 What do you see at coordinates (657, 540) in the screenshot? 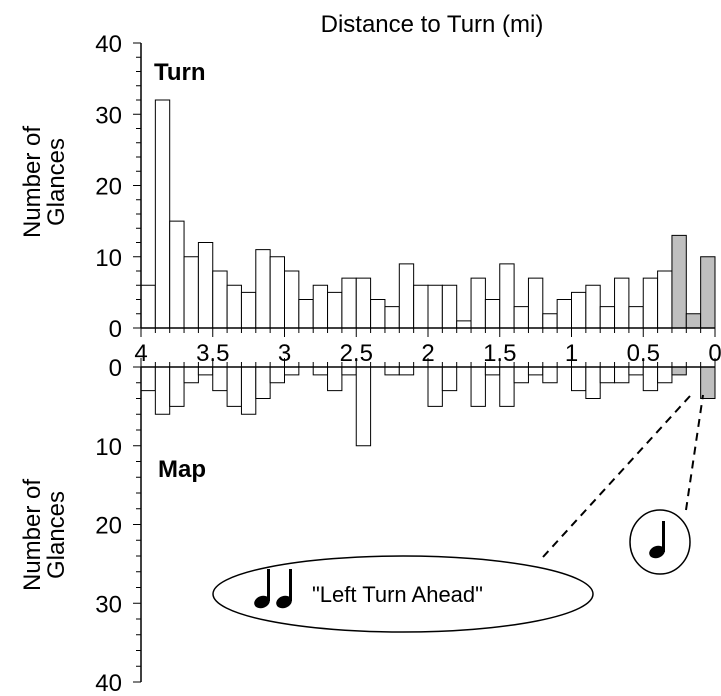
I see `single-music-note-icon` at bounding box center [657, 540].